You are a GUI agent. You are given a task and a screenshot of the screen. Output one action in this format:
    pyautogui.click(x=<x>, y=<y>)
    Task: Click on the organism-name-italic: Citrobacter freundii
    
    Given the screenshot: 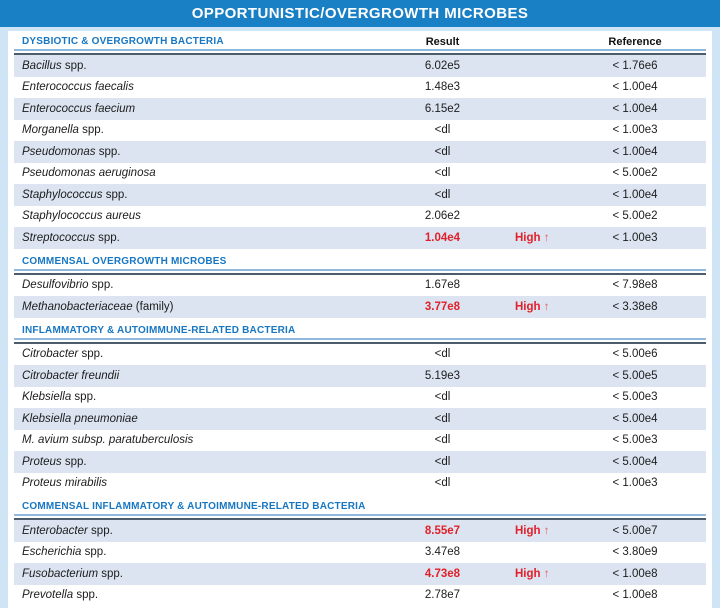 What is the action you would take?
    pyautogui.click(x=71, y=375)
    